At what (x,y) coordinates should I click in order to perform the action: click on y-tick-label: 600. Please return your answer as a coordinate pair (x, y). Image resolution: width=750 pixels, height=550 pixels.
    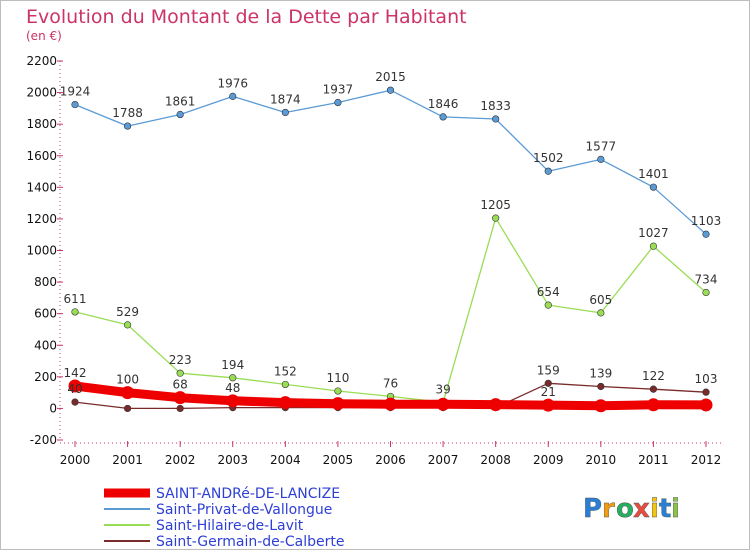
    Looking at the image, I should click on (45, 314).